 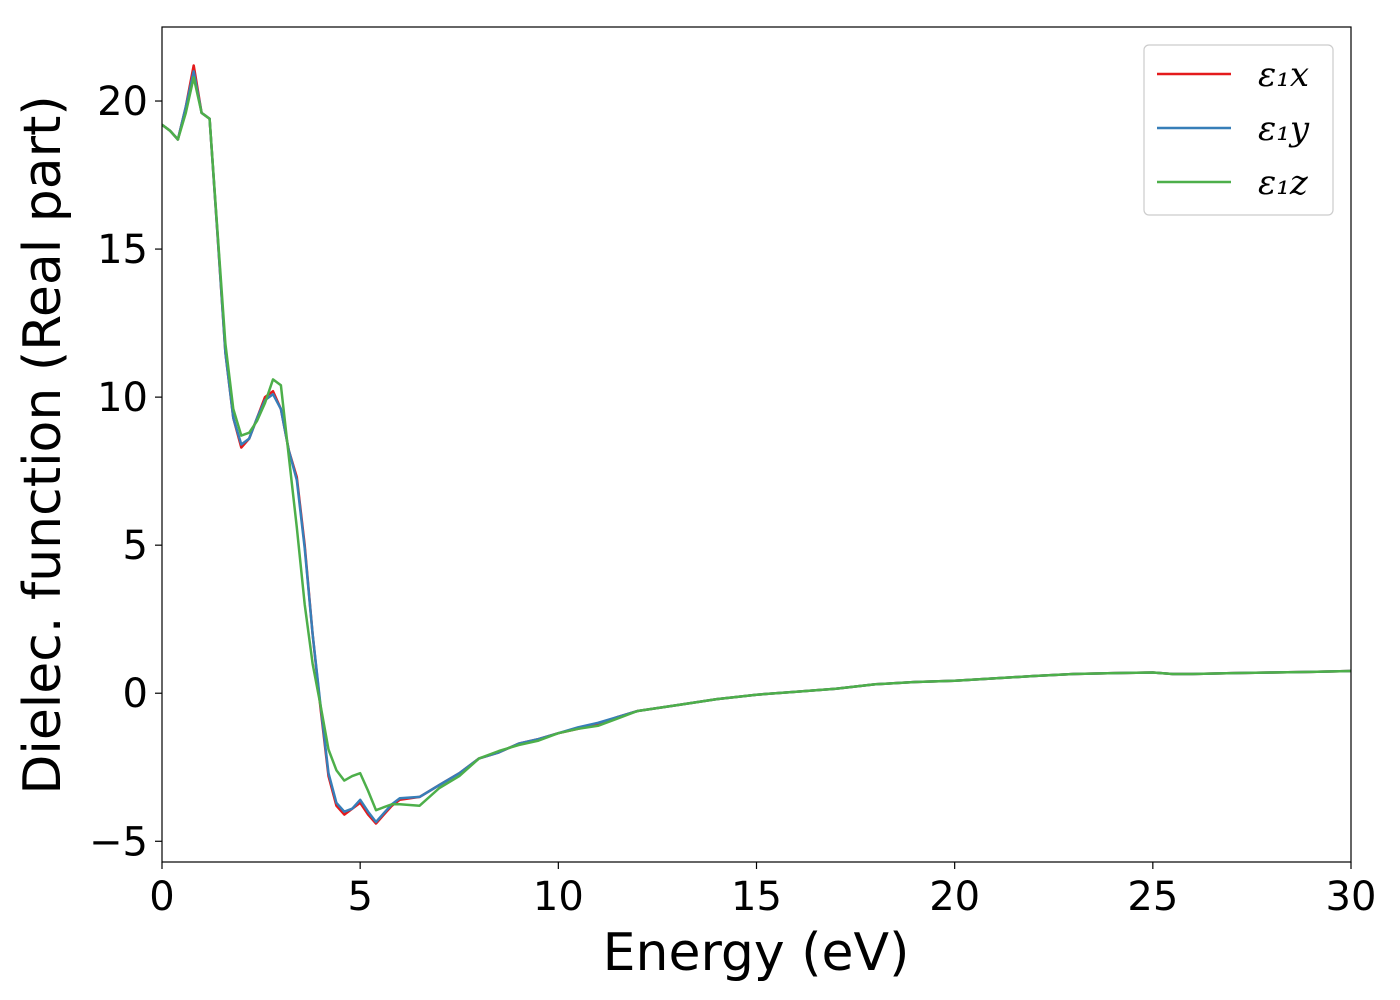 What do you see at coordinates (1351, 897) in the screenshot?
I see `x-tick-label: 30` at bounding box center [1351, 897].